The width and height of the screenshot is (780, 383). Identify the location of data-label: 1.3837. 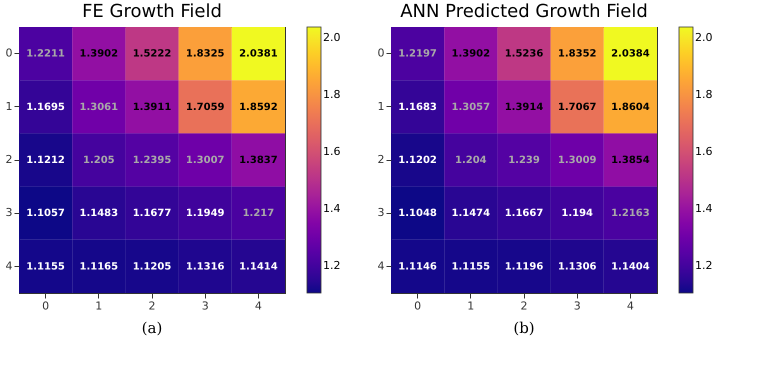
(258, 160).